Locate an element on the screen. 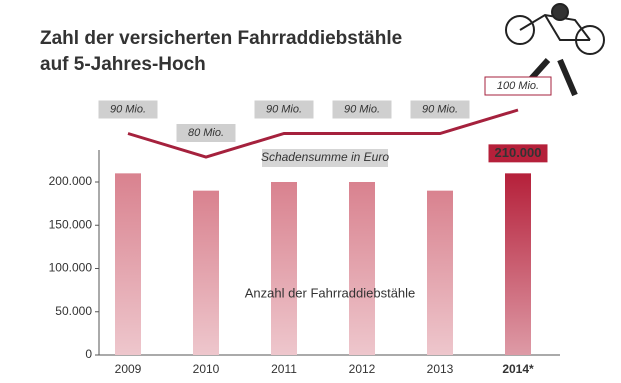 Image resolution: width=621 pixels, height=383 pixels. series-label: Schadensumme in Euro is located at coordinates (325, 157).